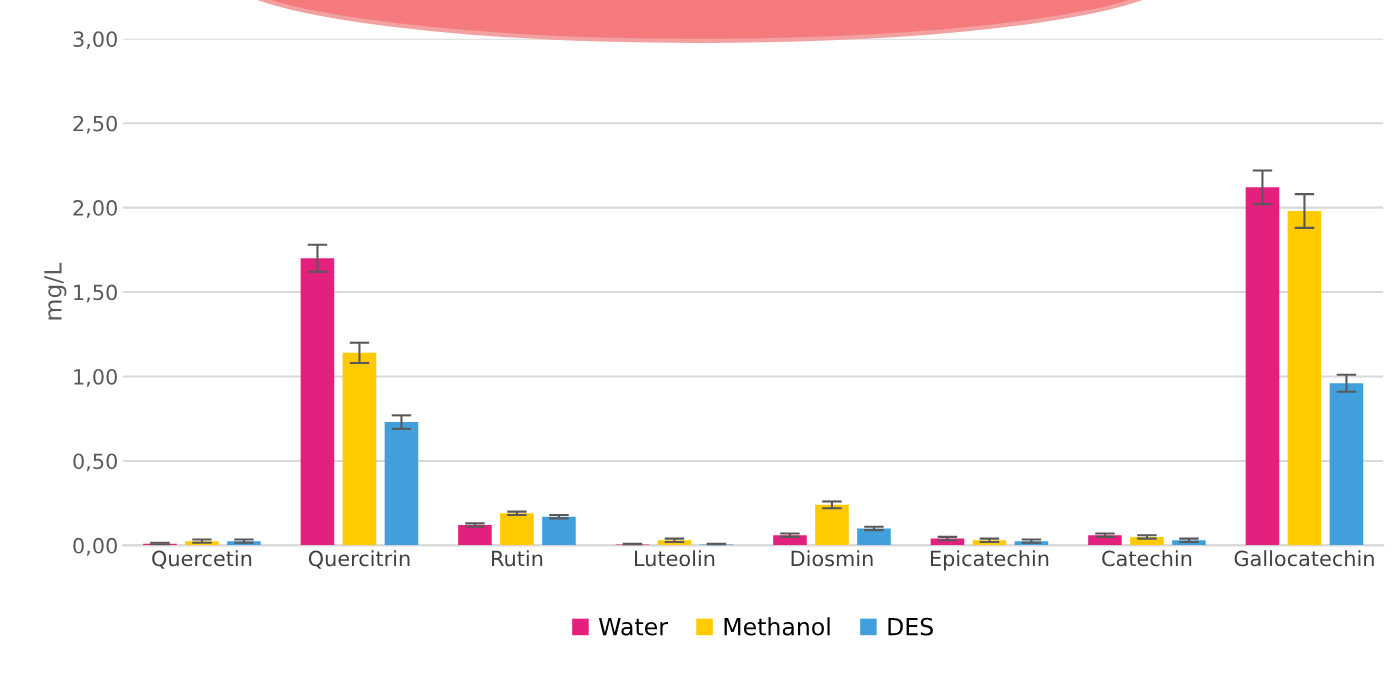 The image size is (1400, 680). What do you see at coordinates (910, 626) in the screenshot?
I see `legend-label: DES` at bounding box center [910, 626].